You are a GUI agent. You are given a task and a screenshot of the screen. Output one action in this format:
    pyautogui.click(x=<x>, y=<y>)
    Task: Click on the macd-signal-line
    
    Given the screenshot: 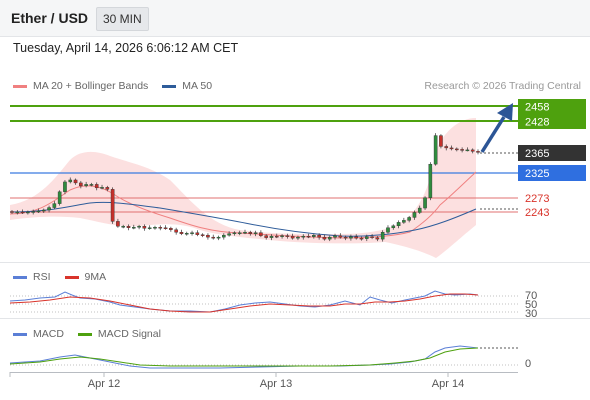 What is the action you would take?
    pyautogui.click(x=244, y=357)
    